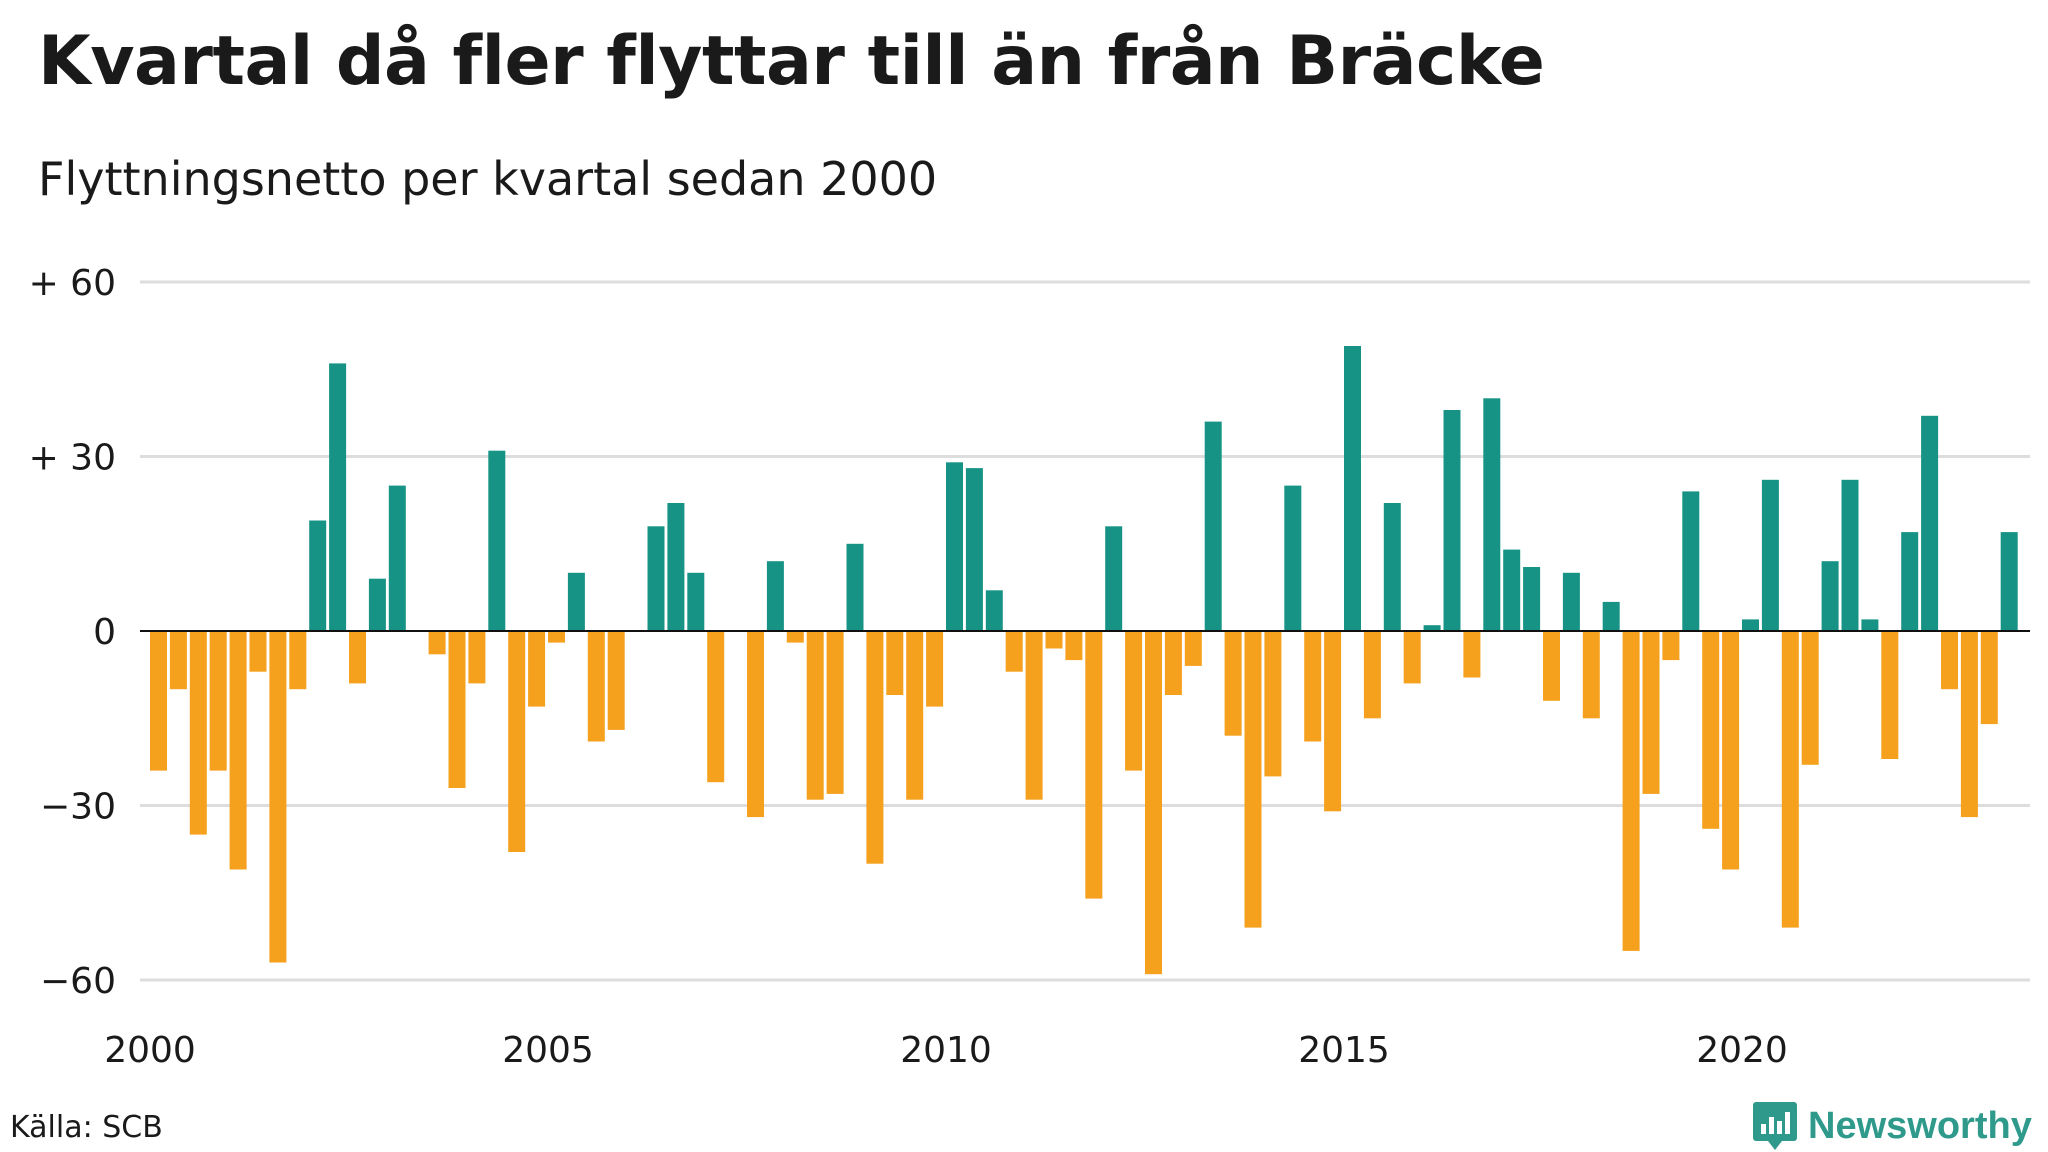  Describe the element at coordinates (86, 1127) in the screenshot. I see `source-note: Källa: SCB` at that location.